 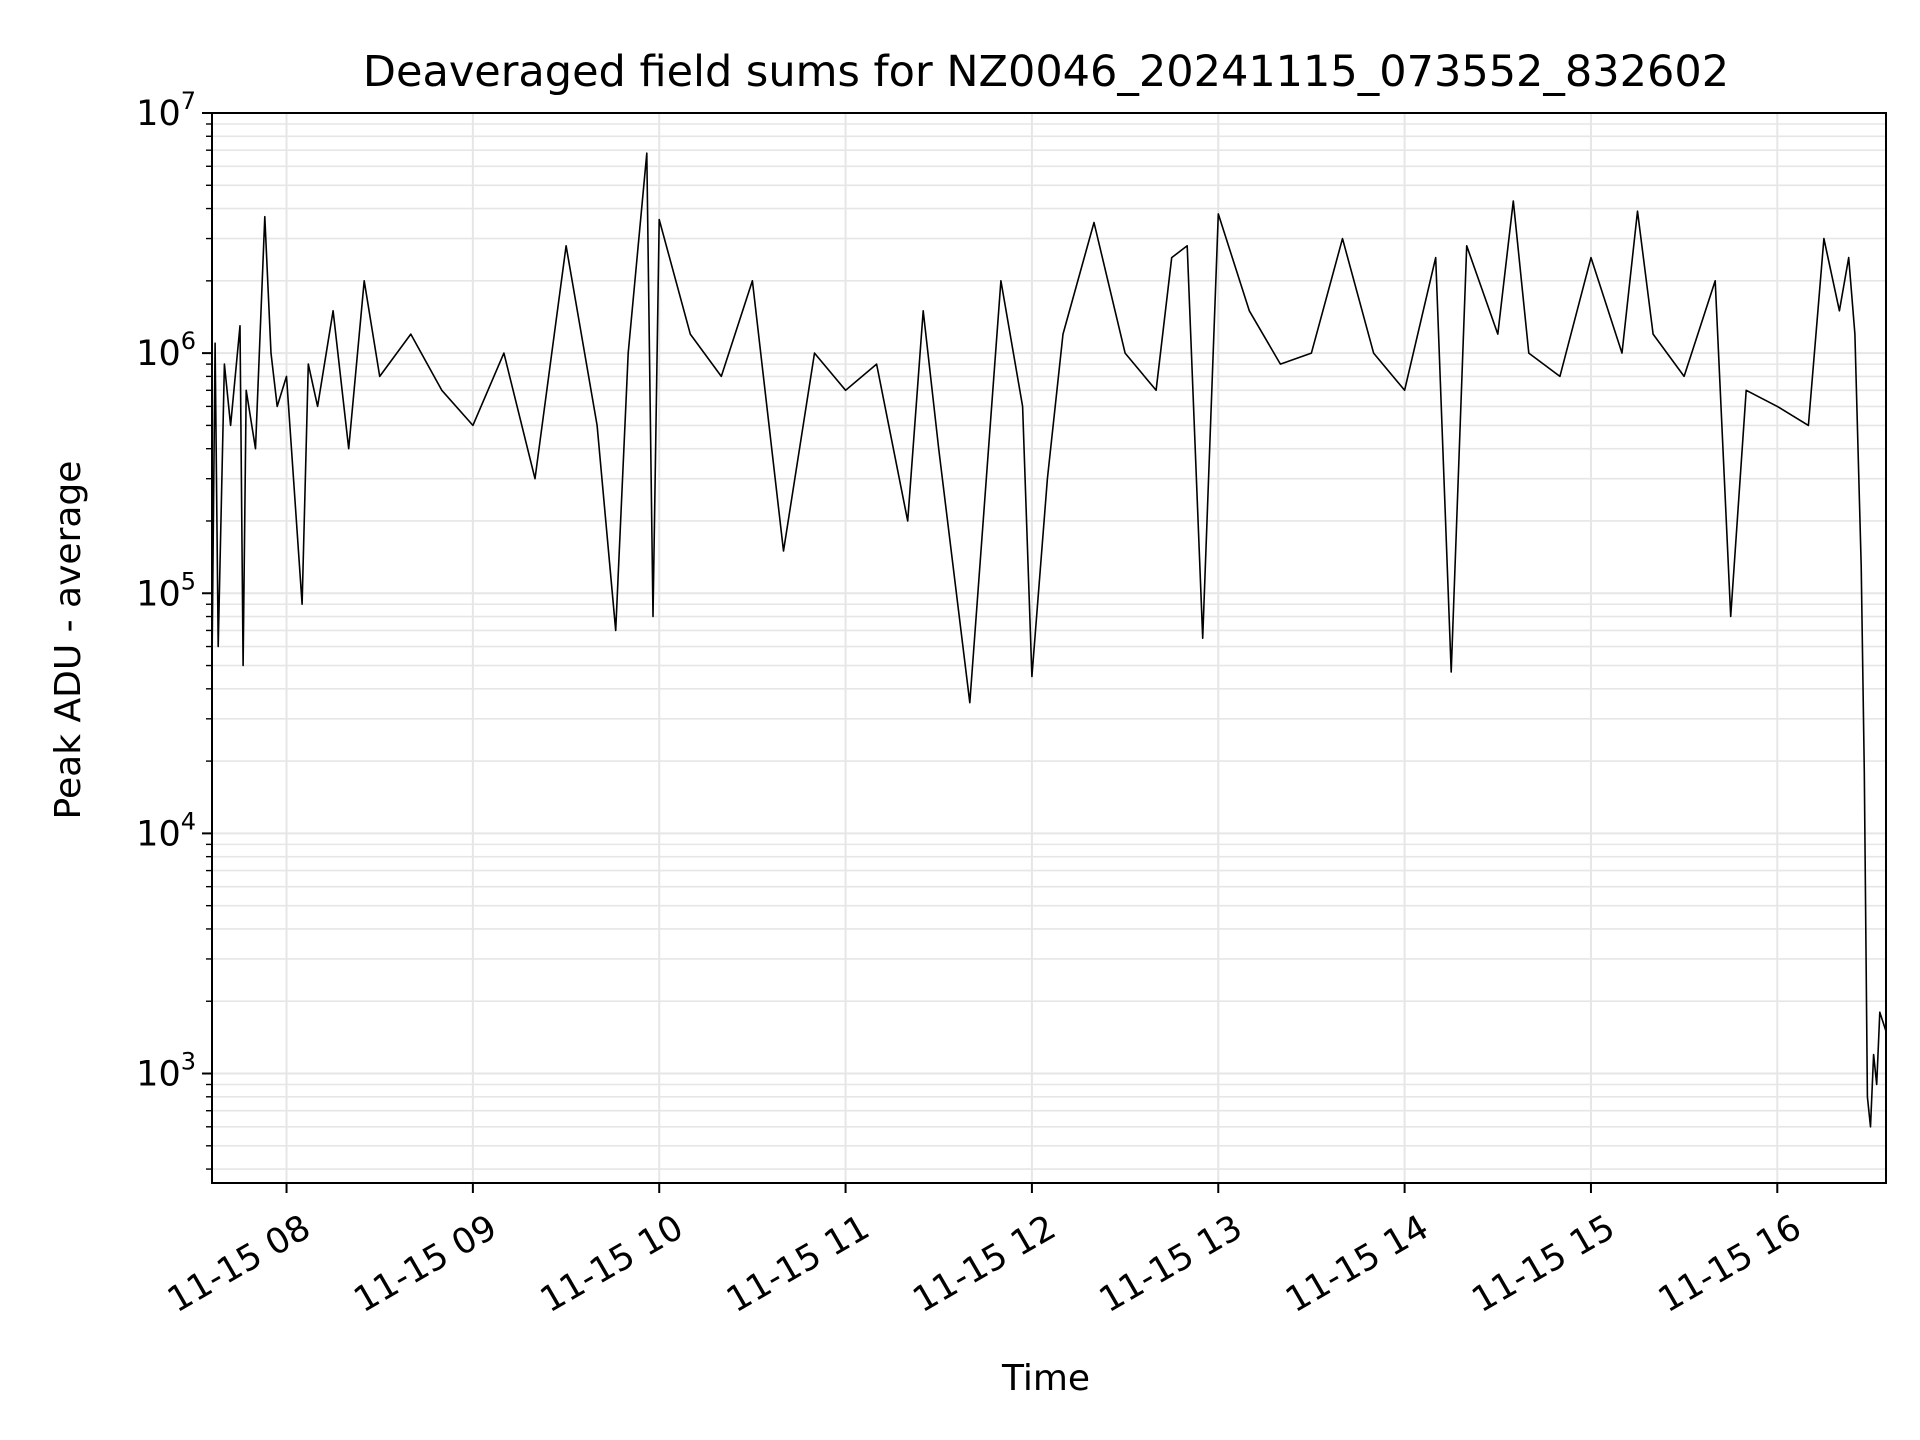 I want to click on y-tick-label: 10⁶, so click(x=166, y=350).